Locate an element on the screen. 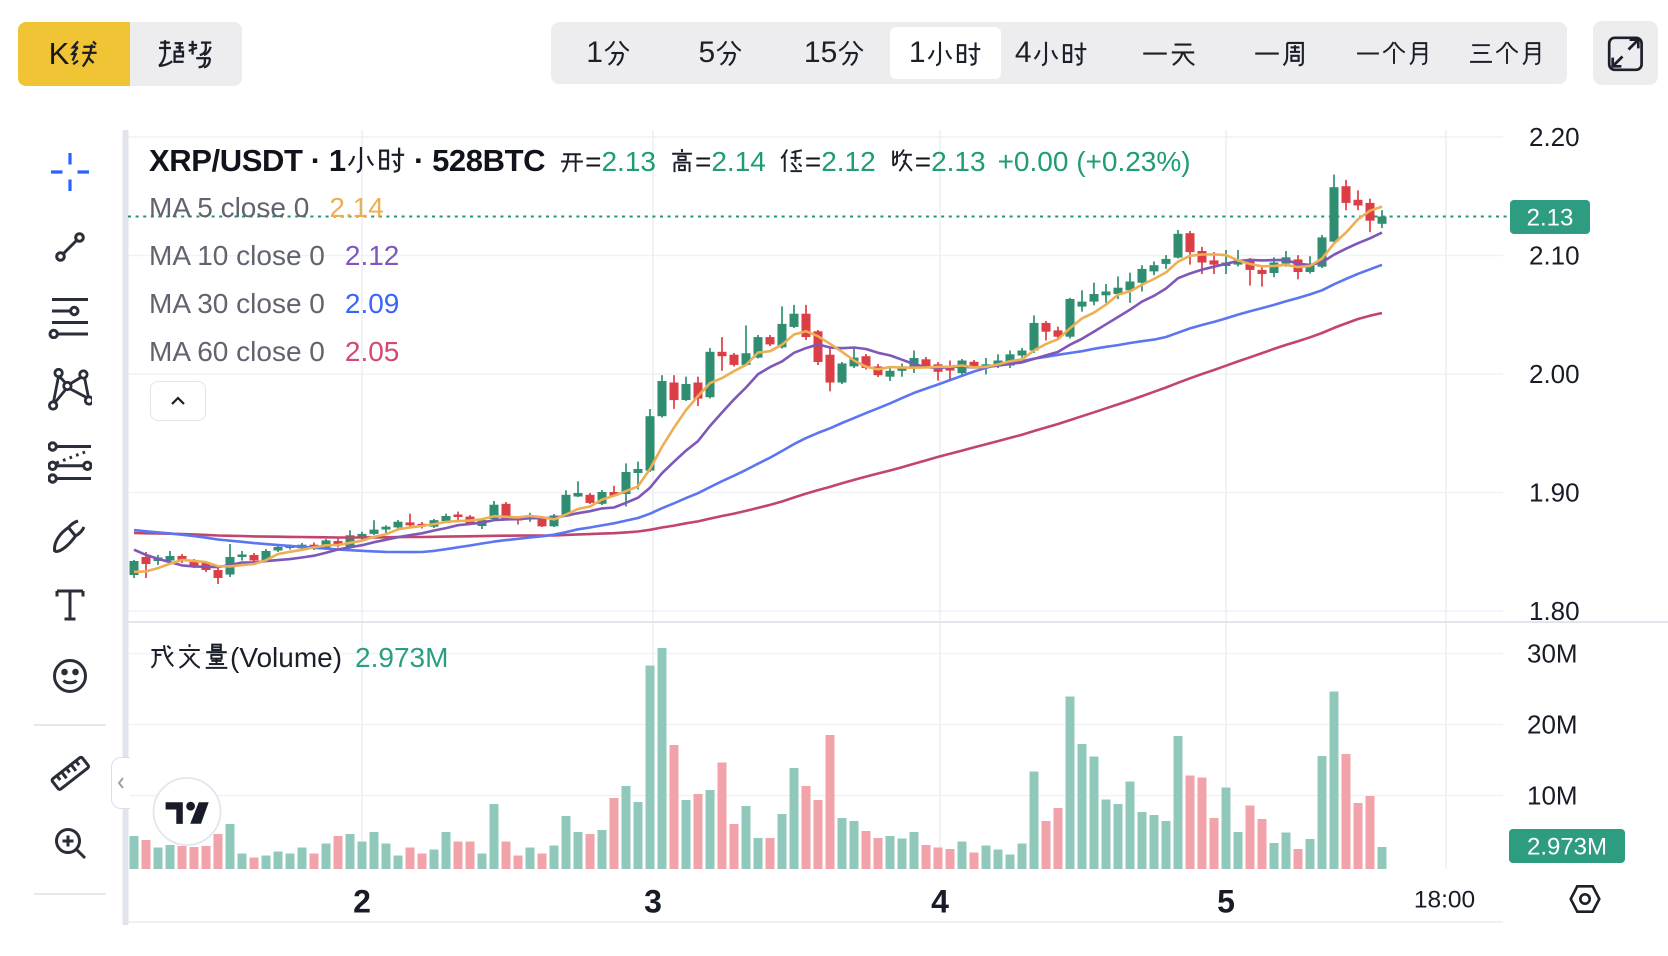 This screenshot has width=1668, height=956. svg-text: 2.00 is located at coordinates (1554, 374).